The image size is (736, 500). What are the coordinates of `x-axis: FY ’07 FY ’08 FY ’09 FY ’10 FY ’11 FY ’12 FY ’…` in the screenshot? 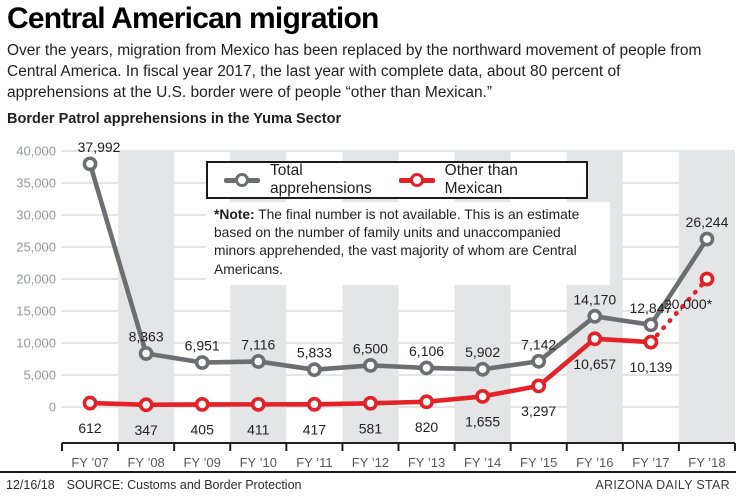 It's located at (398, 456).